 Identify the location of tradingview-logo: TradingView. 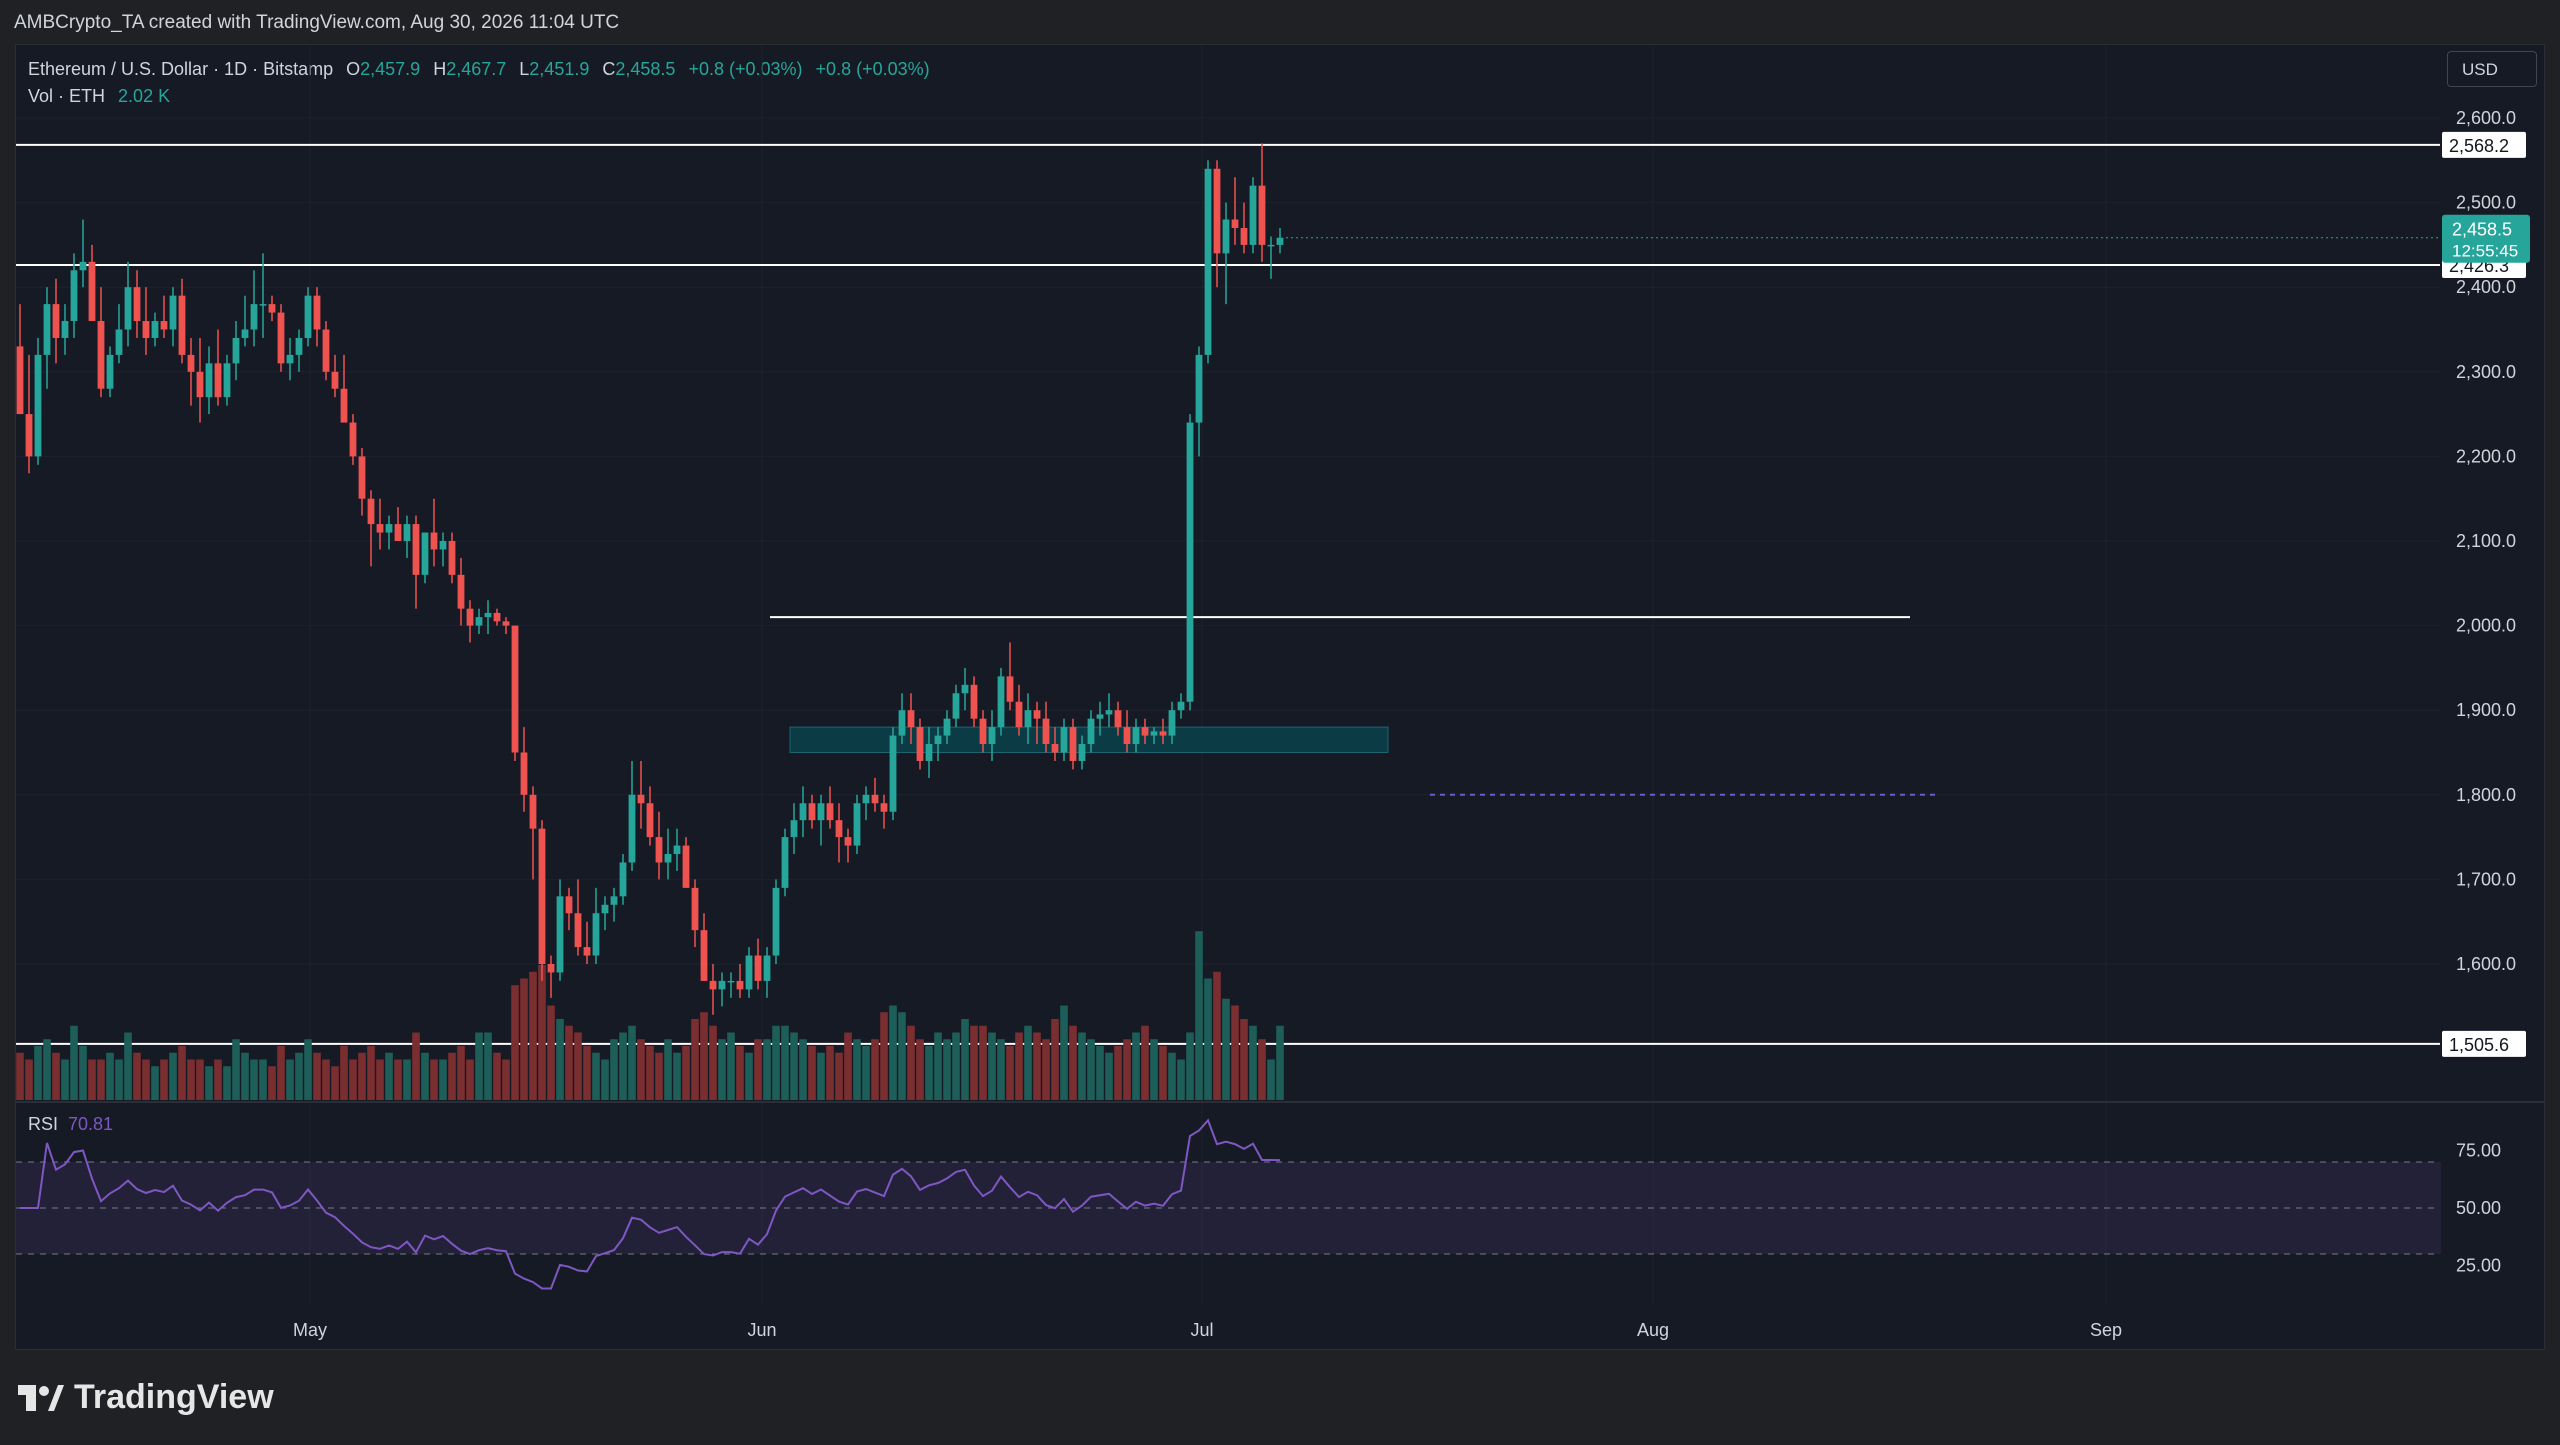
(146, 1397).